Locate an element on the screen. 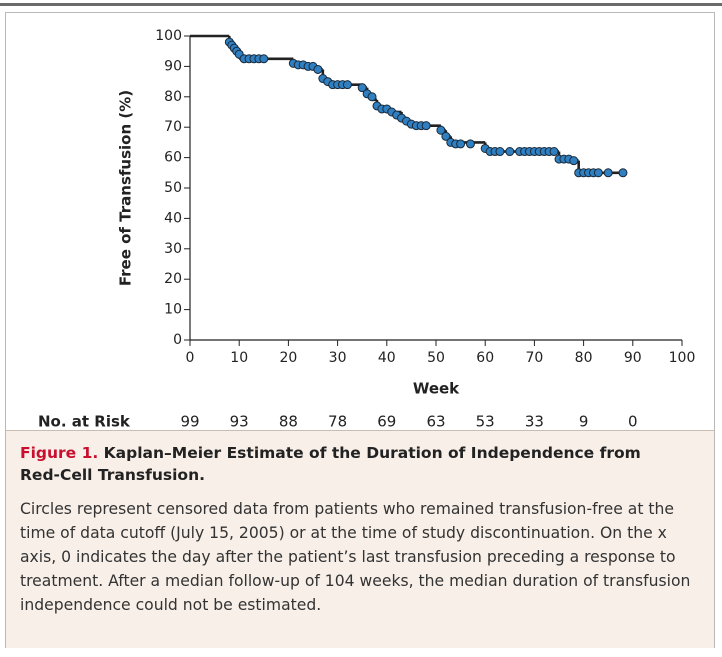 The height and width of the screenshot is (657, 722). at-risk-value: 53 is located at coordinates (485, 422).